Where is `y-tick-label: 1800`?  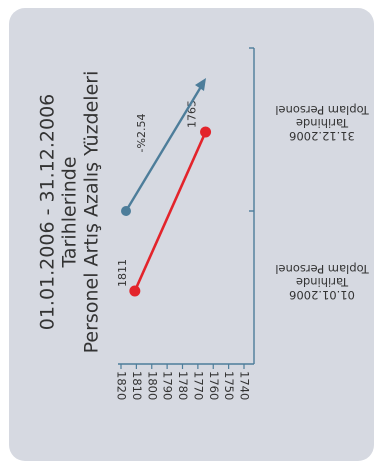 y-tick-label: 1800 is located at coordinates (152, 385).